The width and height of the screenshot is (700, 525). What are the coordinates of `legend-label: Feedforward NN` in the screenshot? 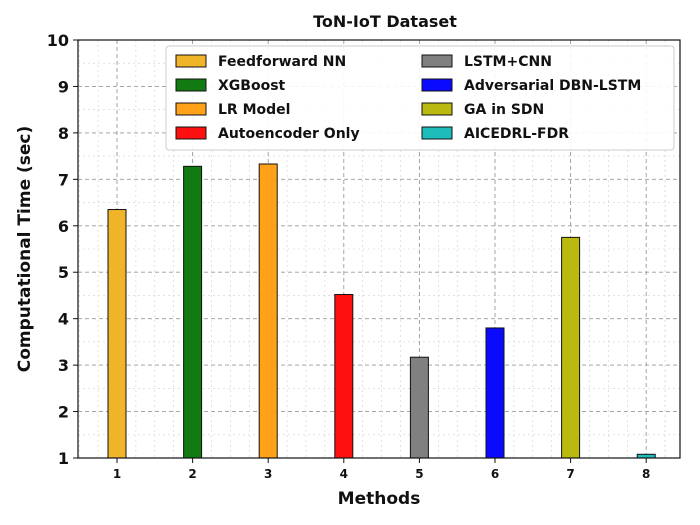 It's located at (282, 62).